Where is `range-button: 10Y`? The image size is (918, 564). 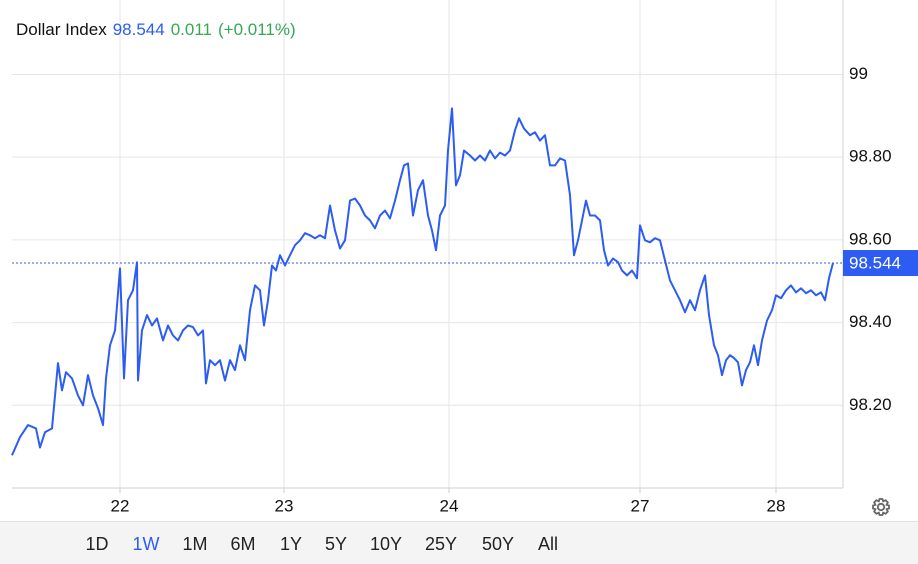
range-button: 10Y is located at coordinates (386, 544).